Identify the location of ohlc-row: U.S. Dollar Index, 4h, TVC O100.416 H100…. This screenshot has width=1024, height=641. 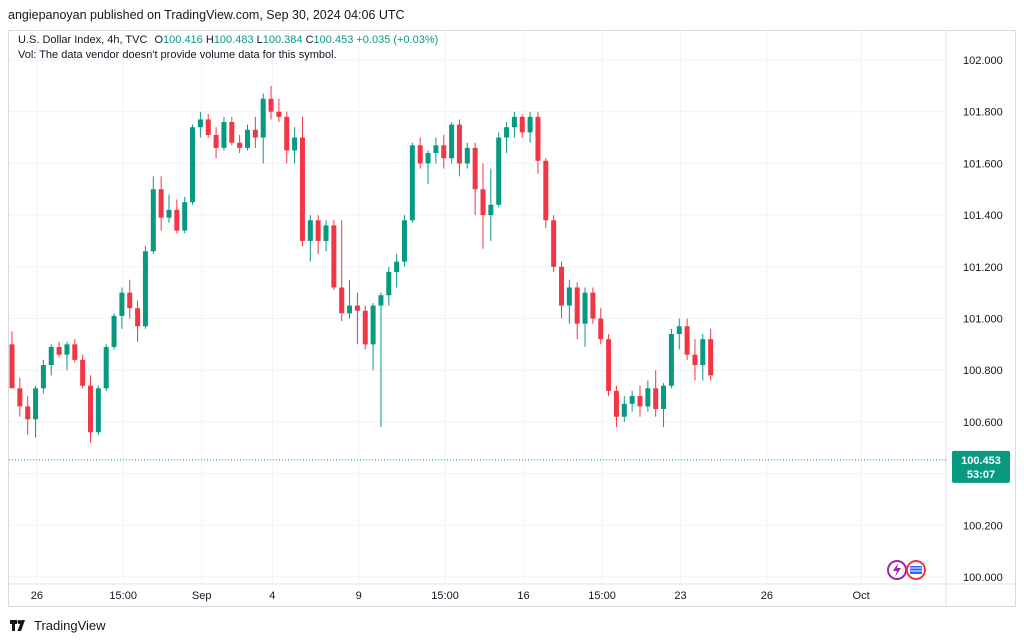
(228, 40).